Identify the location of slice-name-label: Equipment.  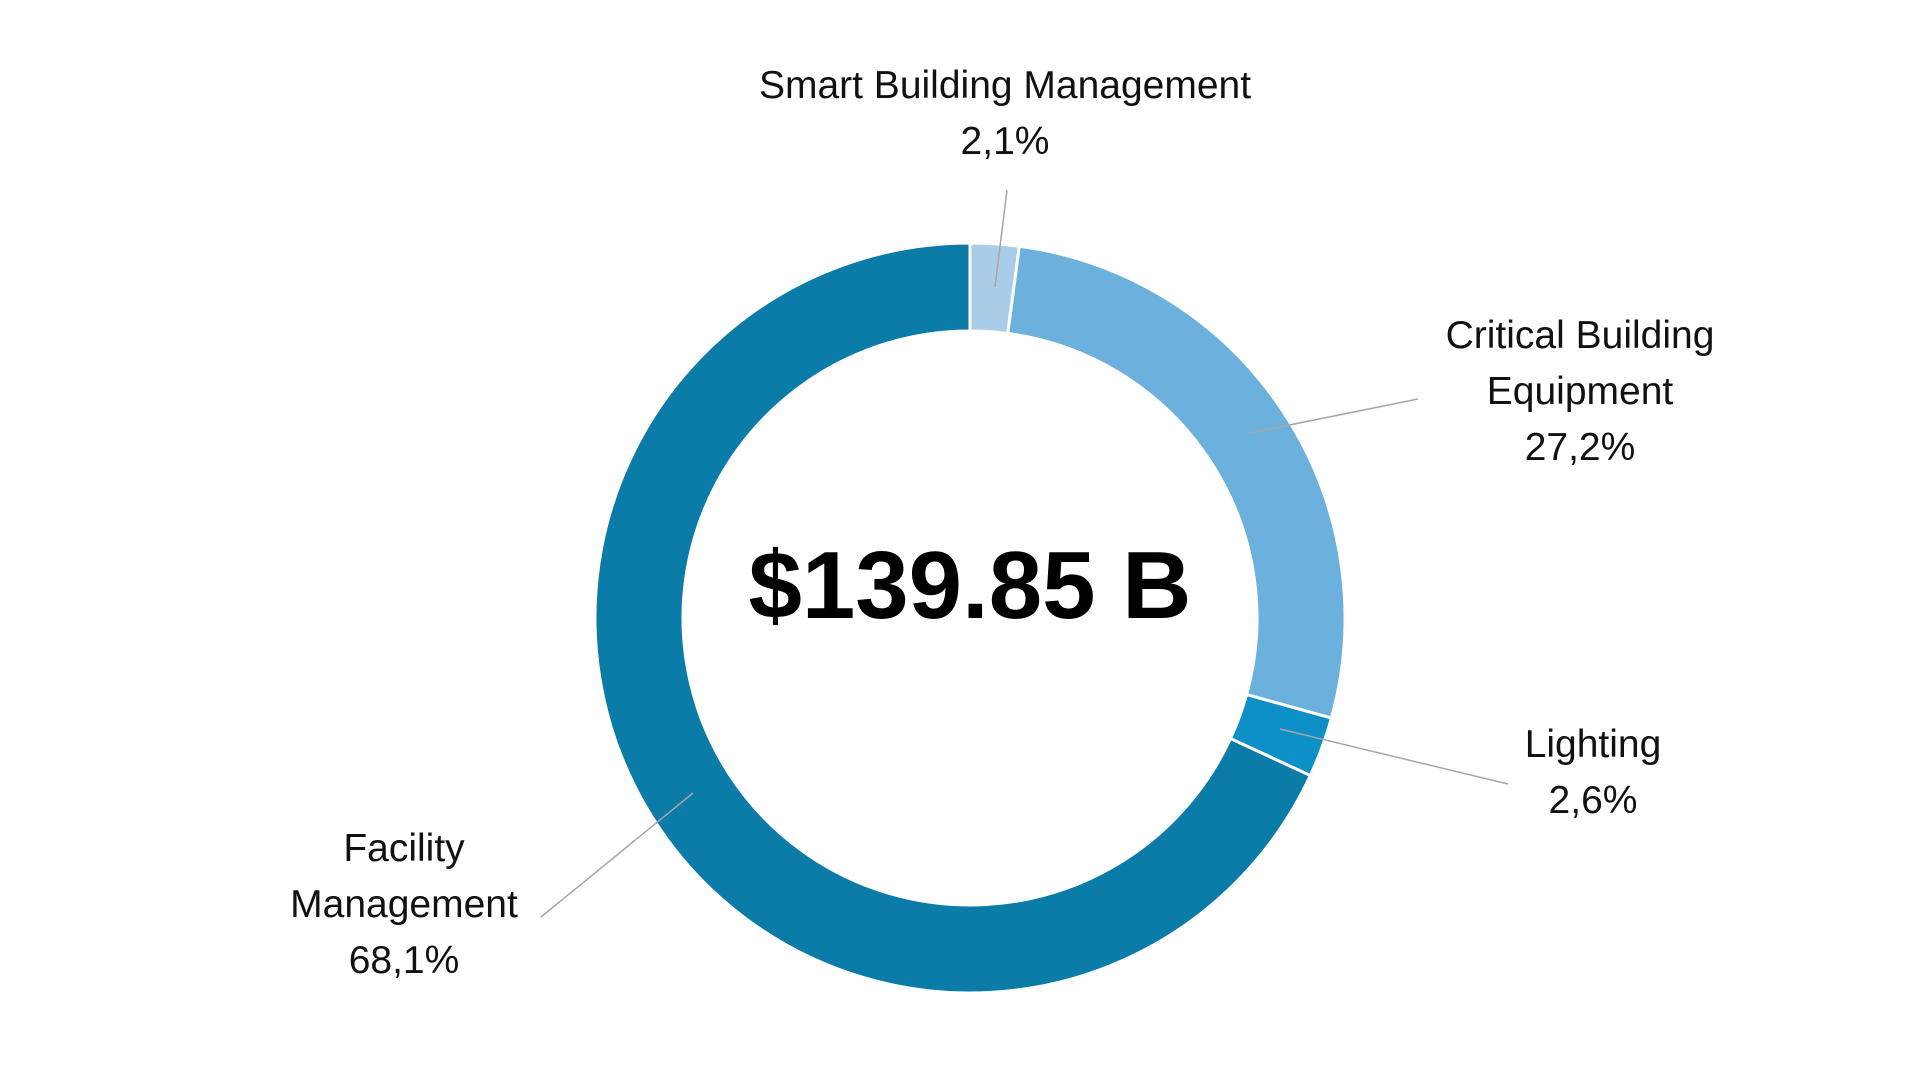
(1580, 391).